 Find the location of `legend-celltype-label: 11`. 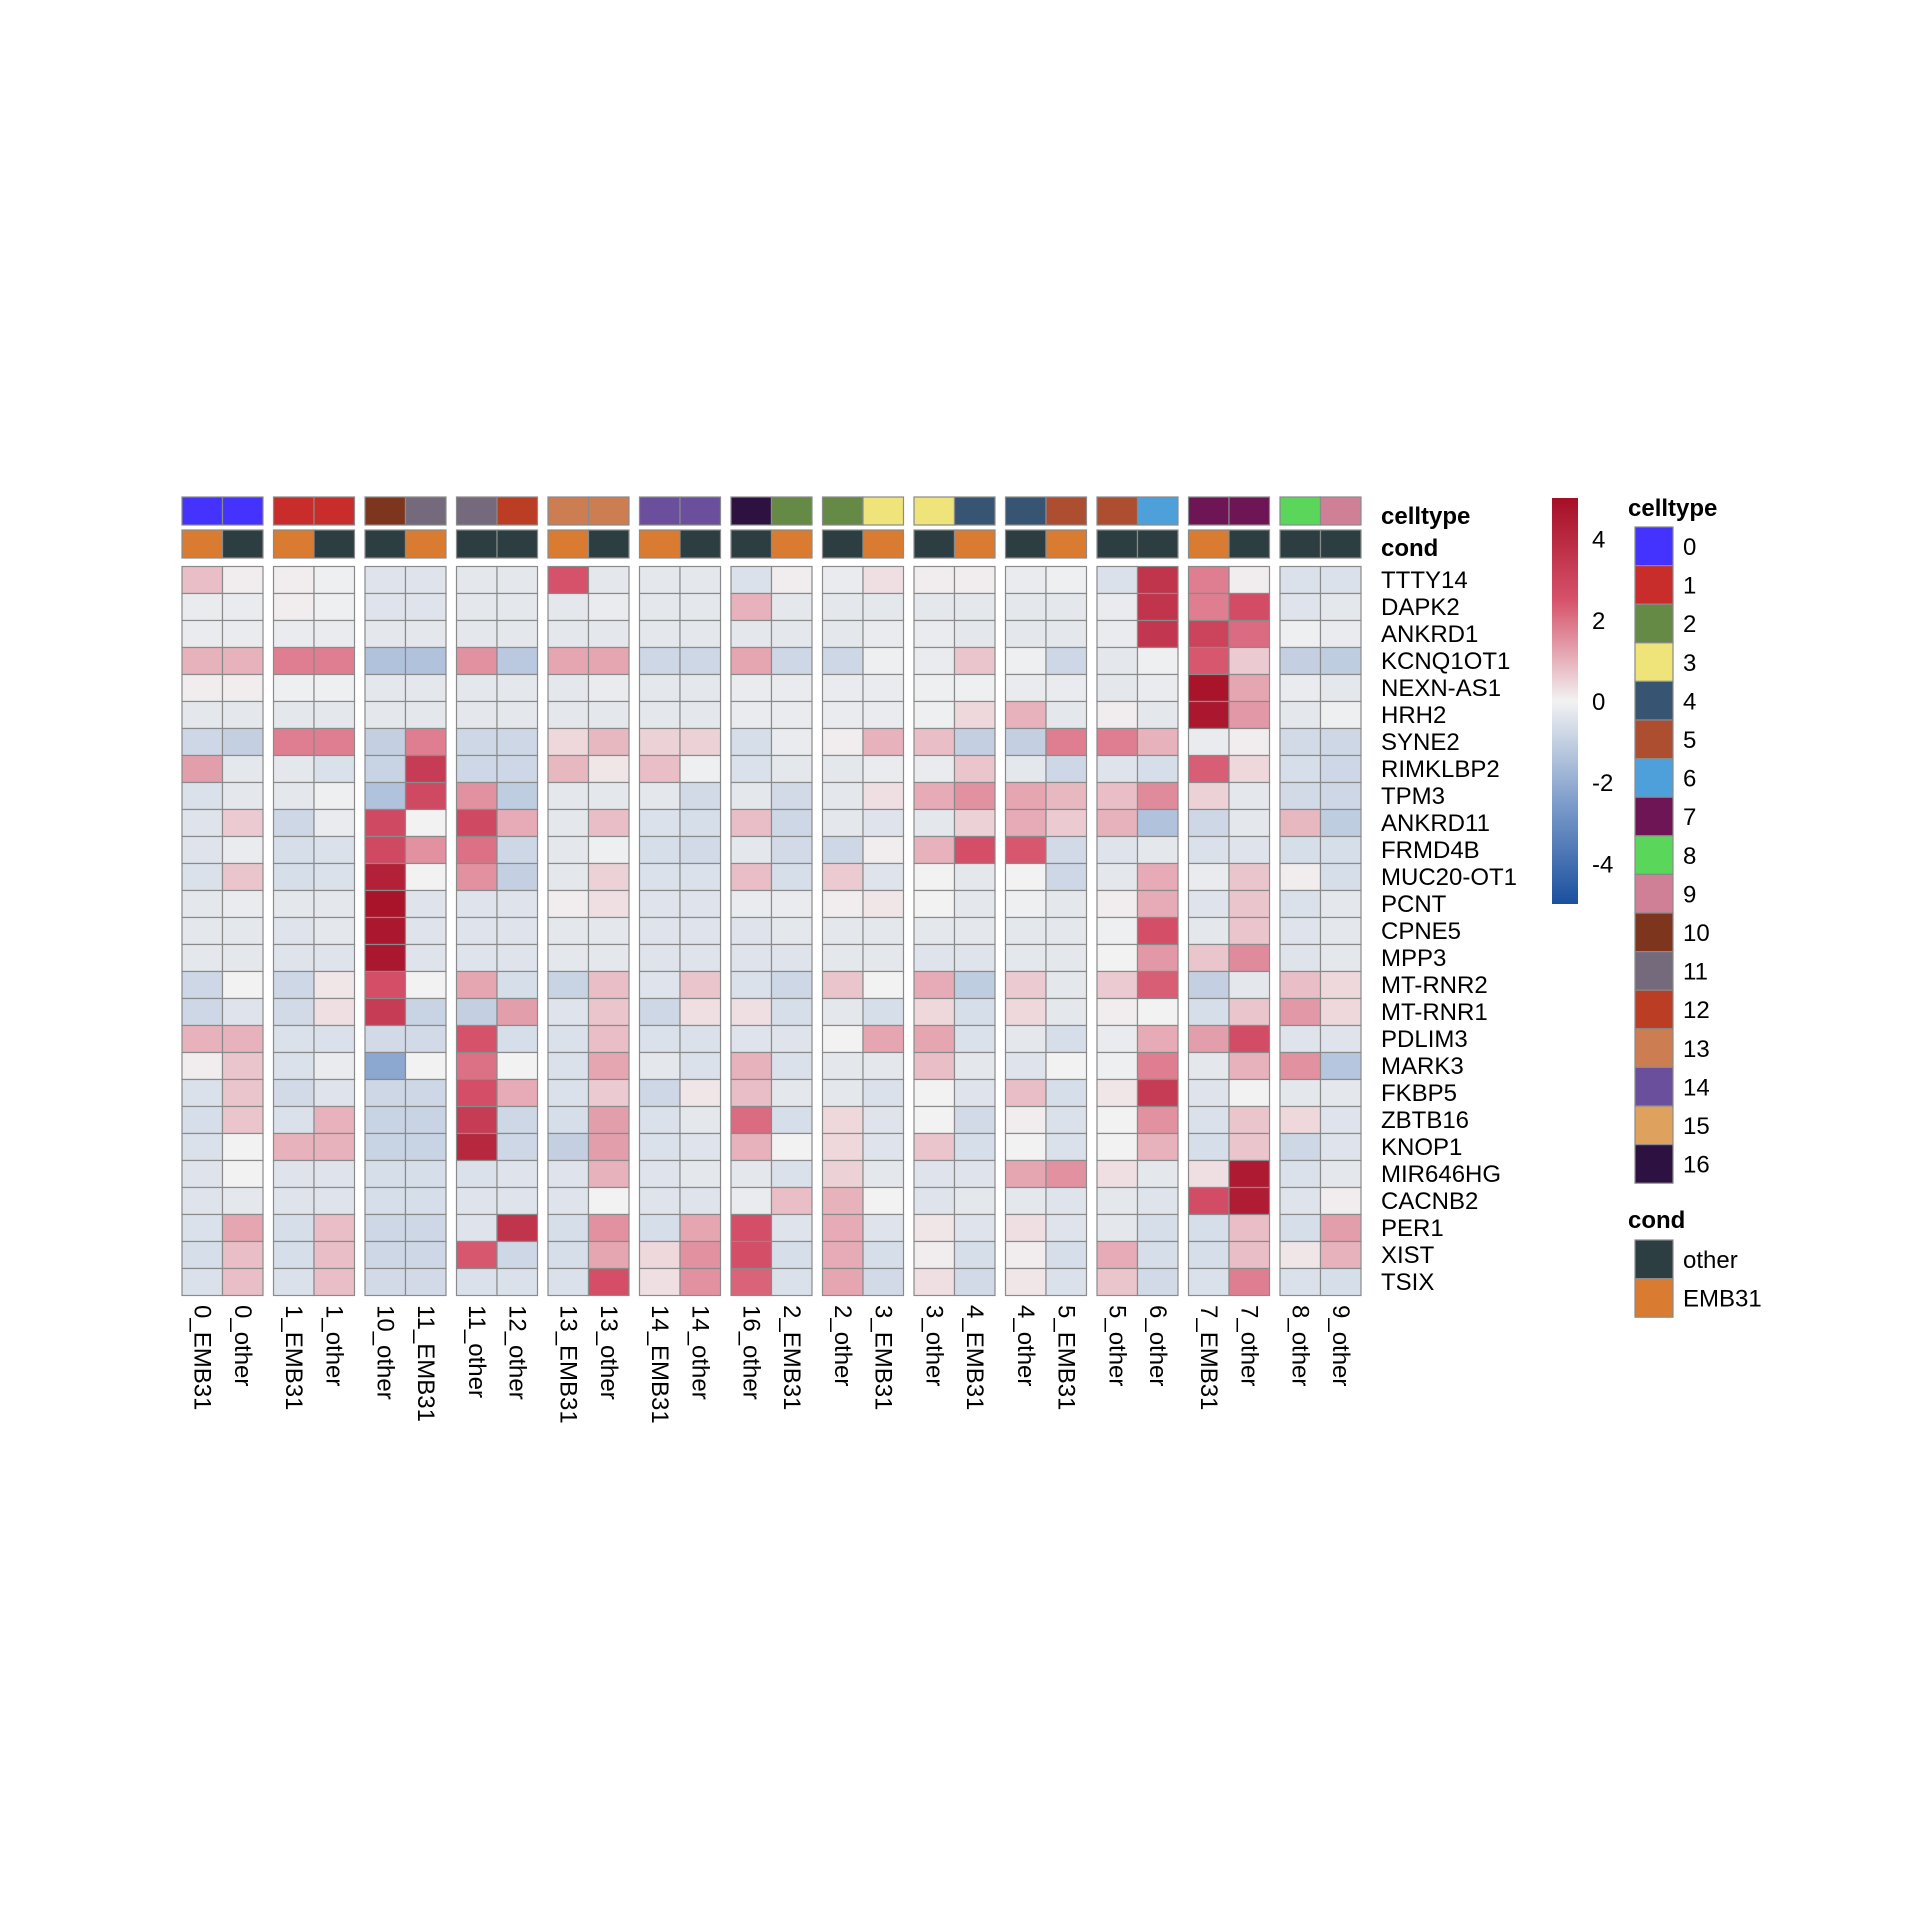

legend-celltype-label: 11 is located at coordinates (1695, 972).